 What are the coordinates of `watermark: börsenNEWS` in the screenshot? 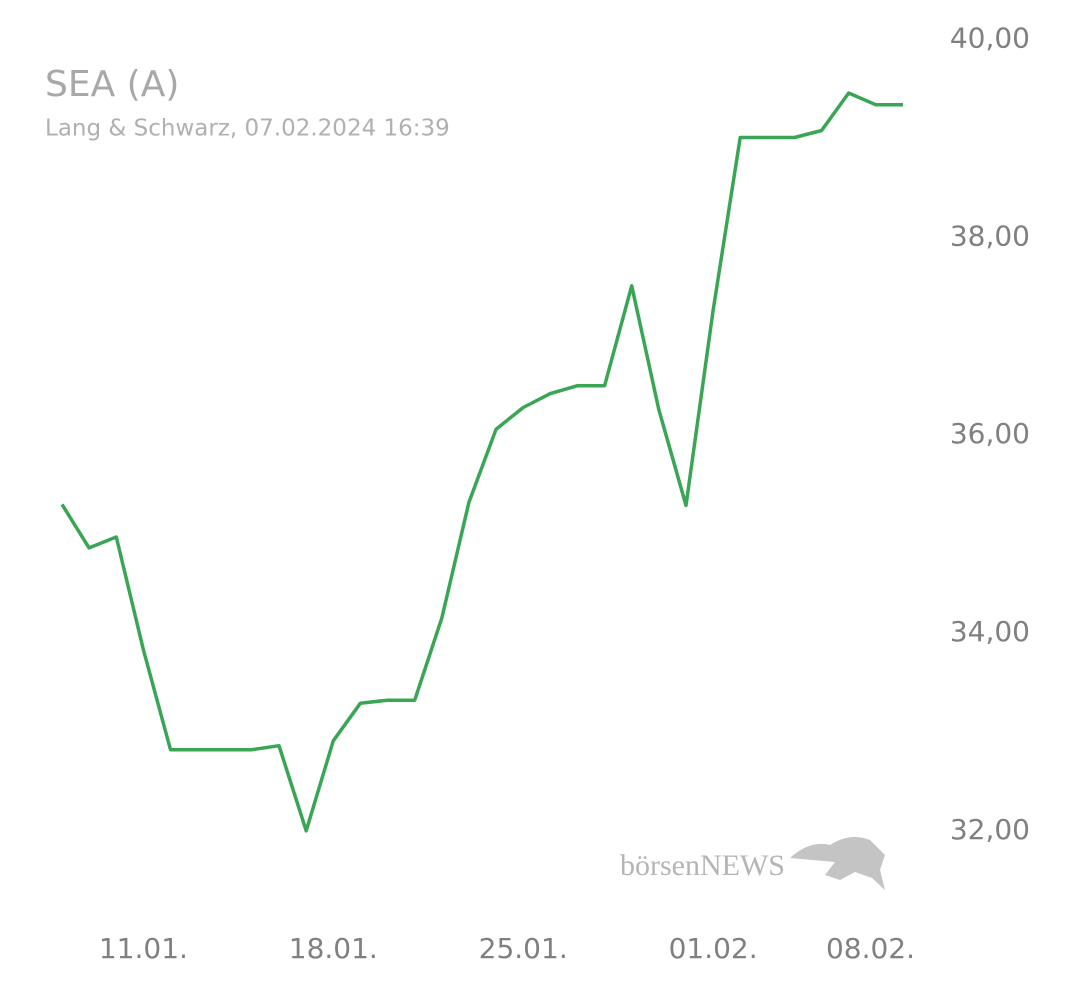 It's located at (702, 865).